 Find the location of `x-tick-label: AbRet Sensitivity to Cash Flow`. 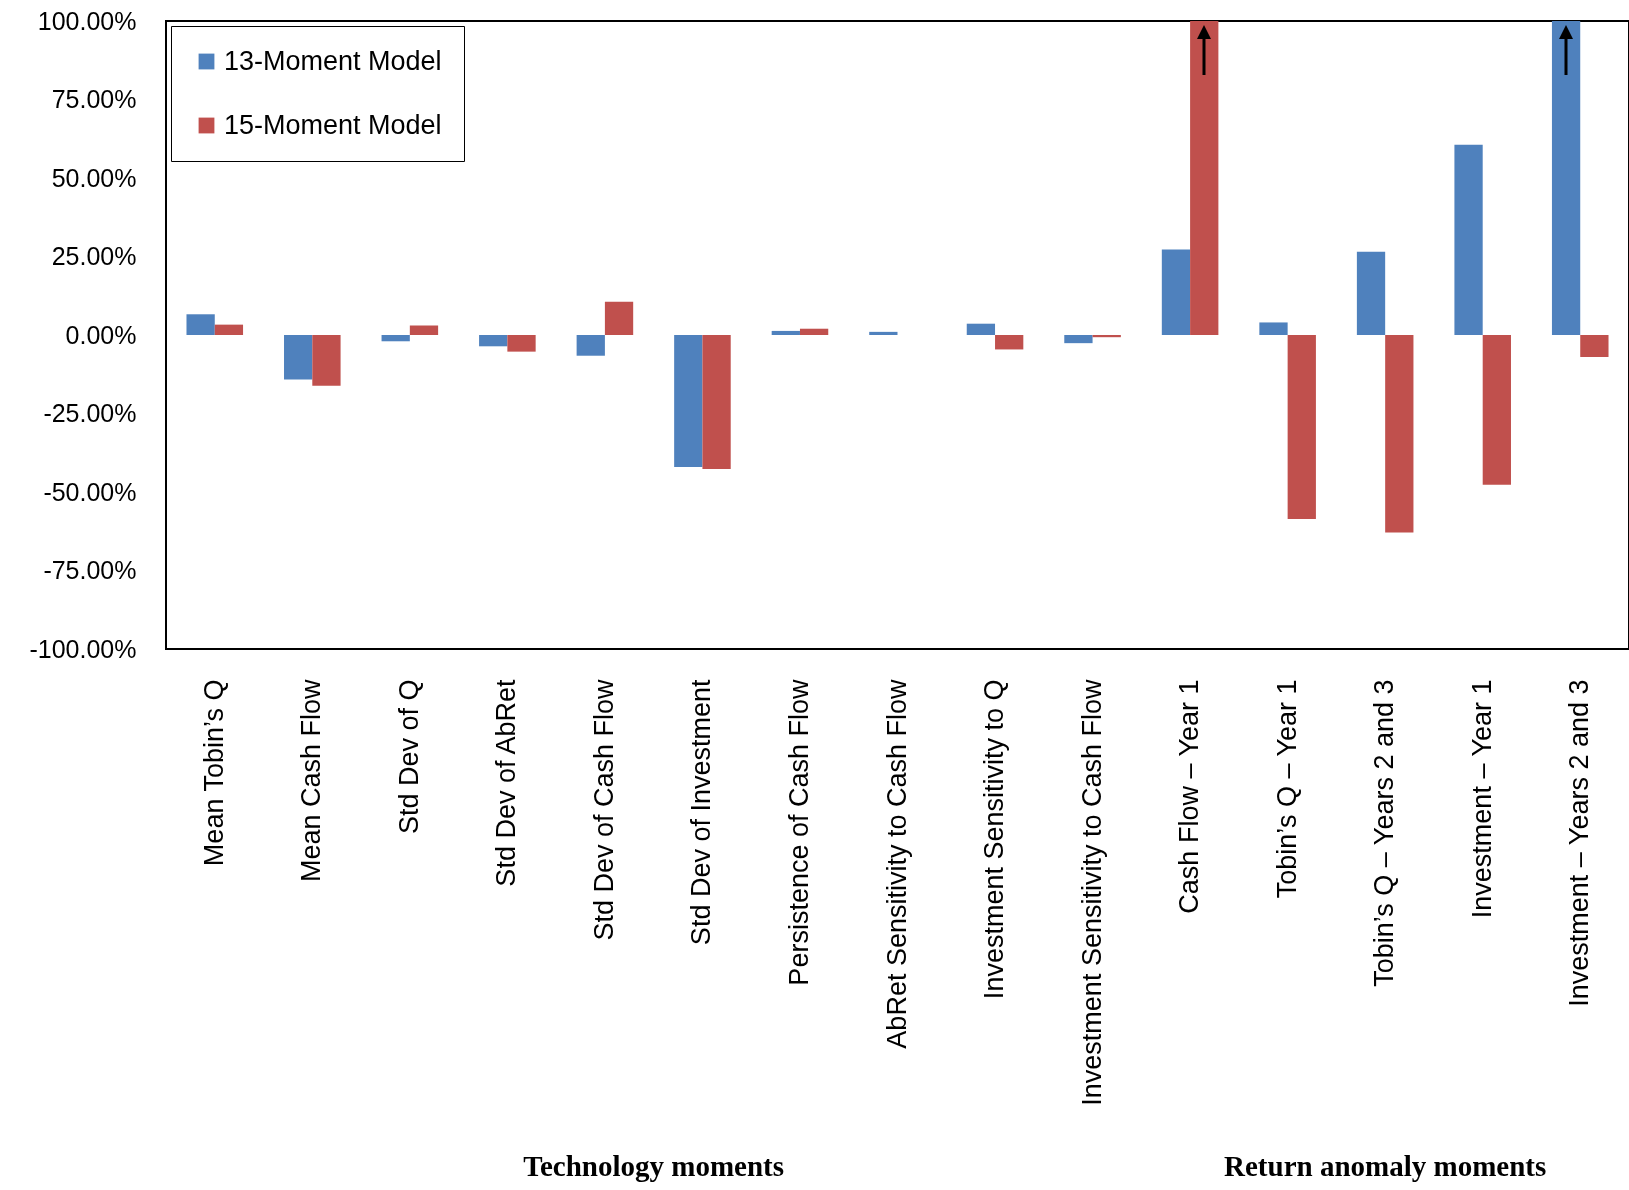

x-tick-label: AbRet Sensitivity to Cash Flow is located at coordinates (896, 864).